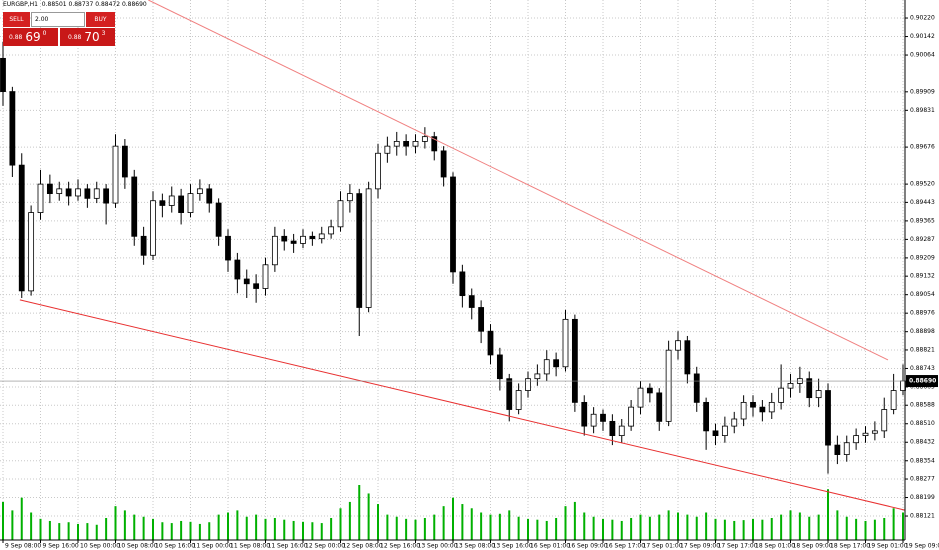  What do you see at coordinates (16, 19) in the screenshot?
I see `sell-button: SELL` at bounding box center [16, 19].